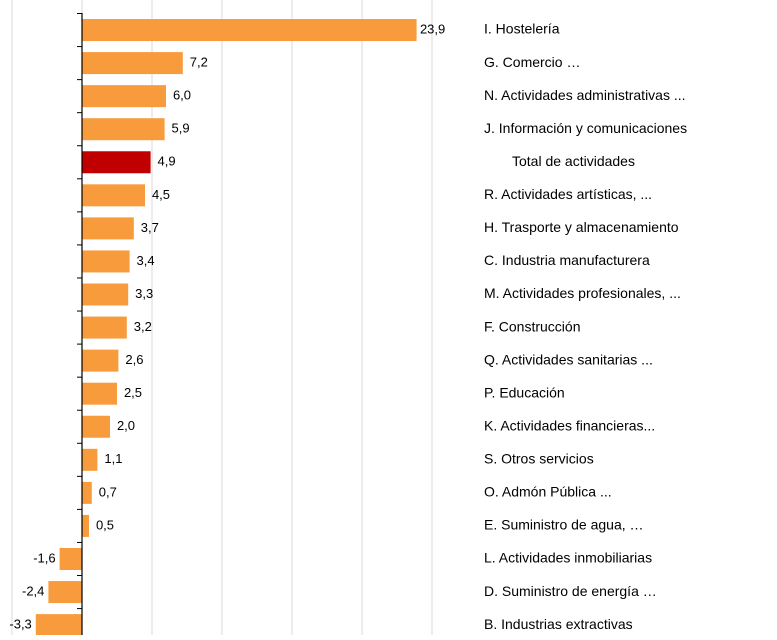 This screenshot has width=777, height=640. Describe the element at coordinates (161, 194) in the screenshot. I see `value-label: 4,5` at that location.